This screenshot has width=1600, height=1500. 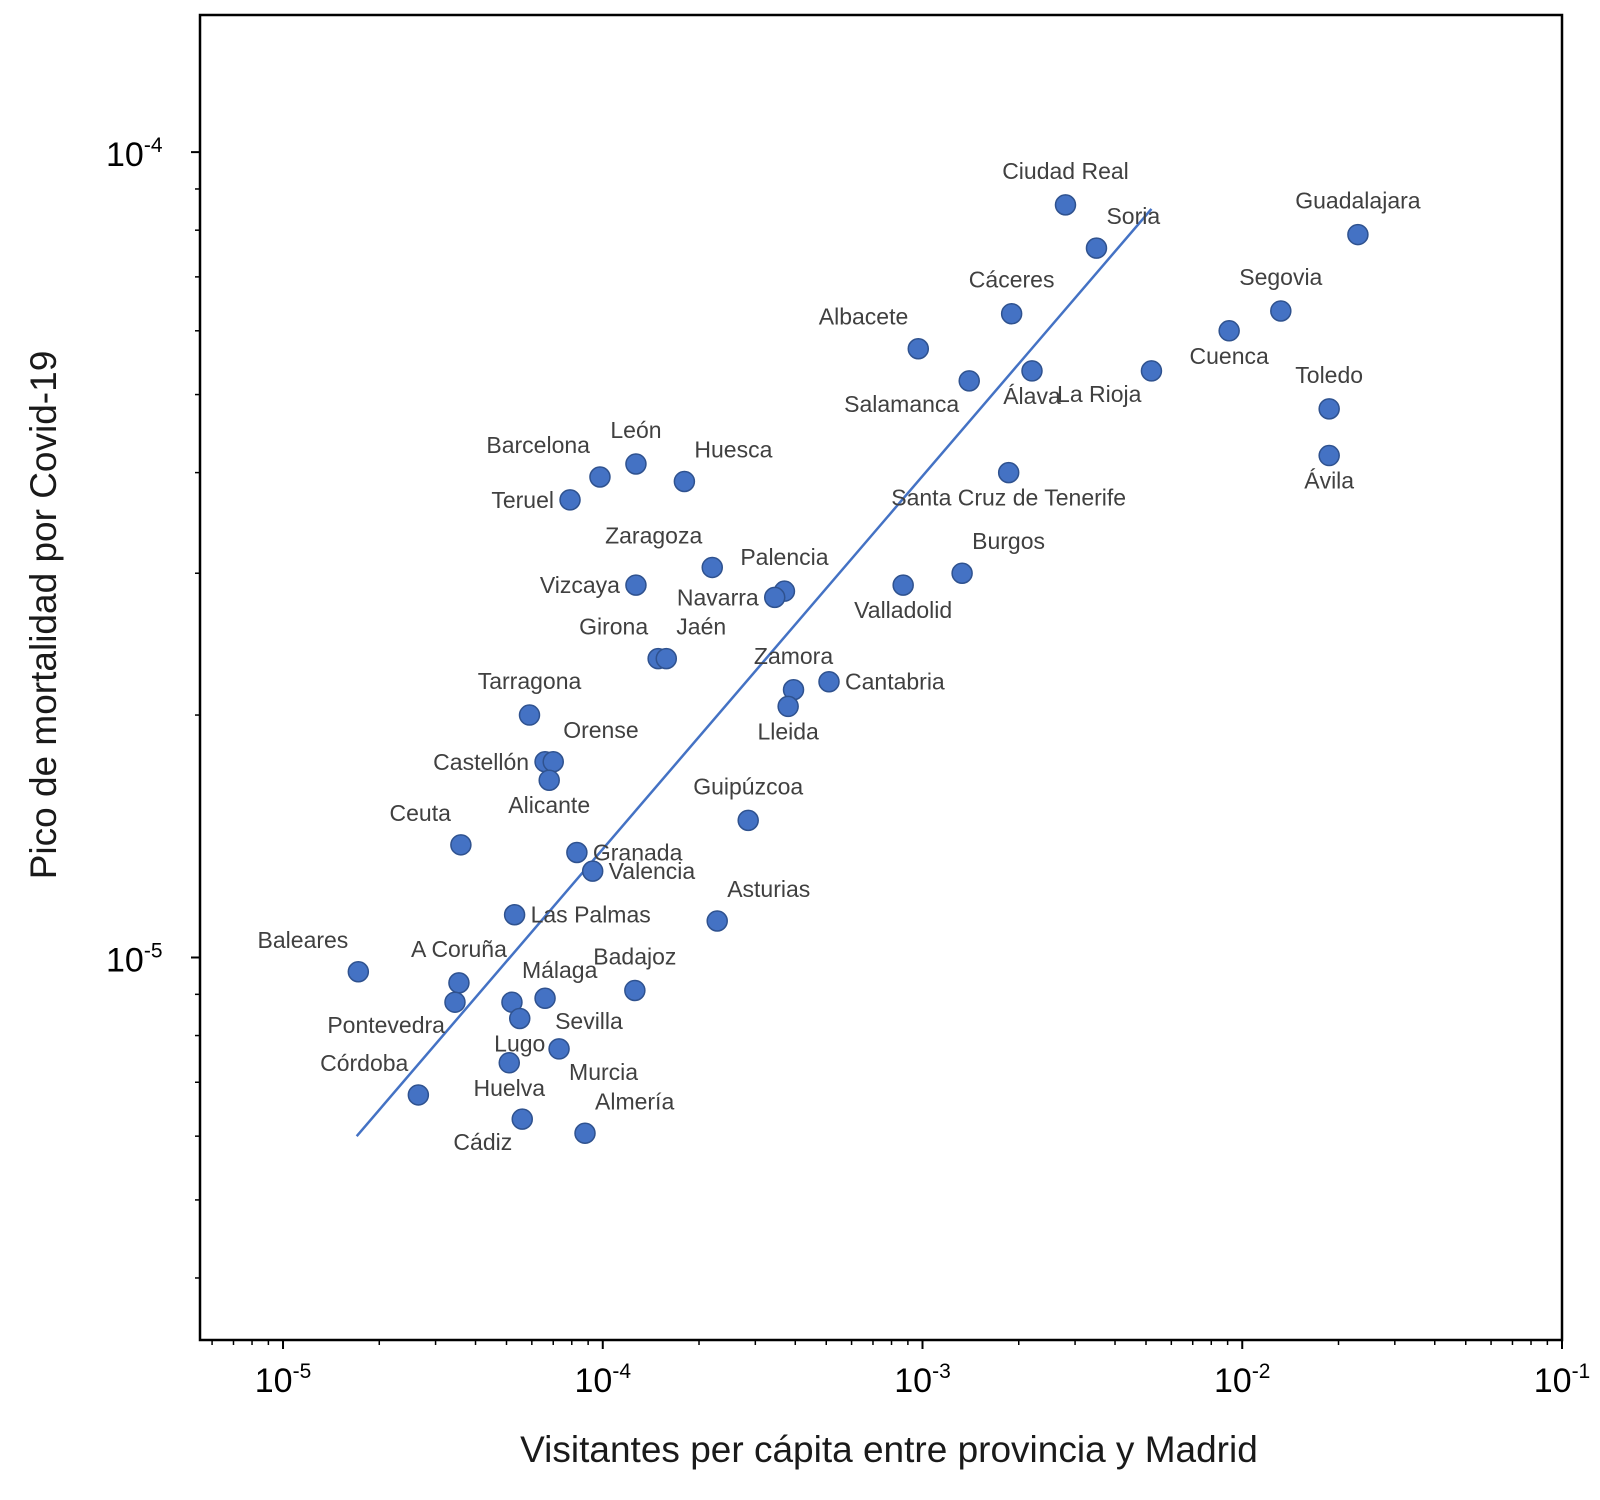 What do you see at coordinates (549, 805) in the screenshot?
I see `point-label: Alicante` at bounding box center [549, 805].